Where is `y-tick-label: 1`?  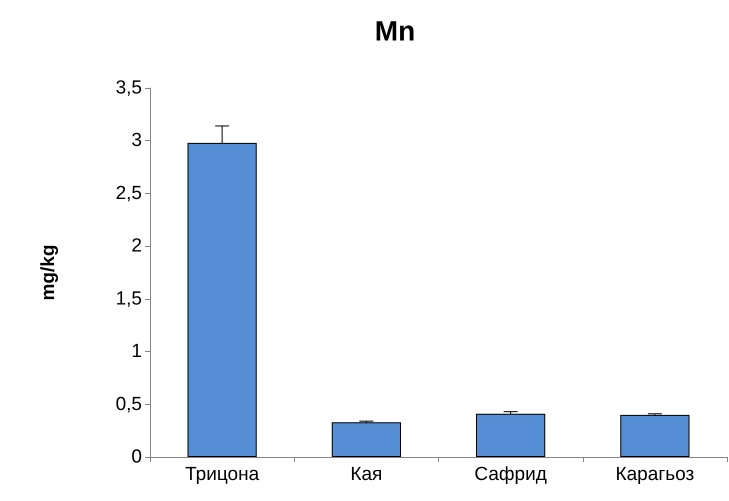 y-tick-label: 1 is located at coordinates (136, 351).